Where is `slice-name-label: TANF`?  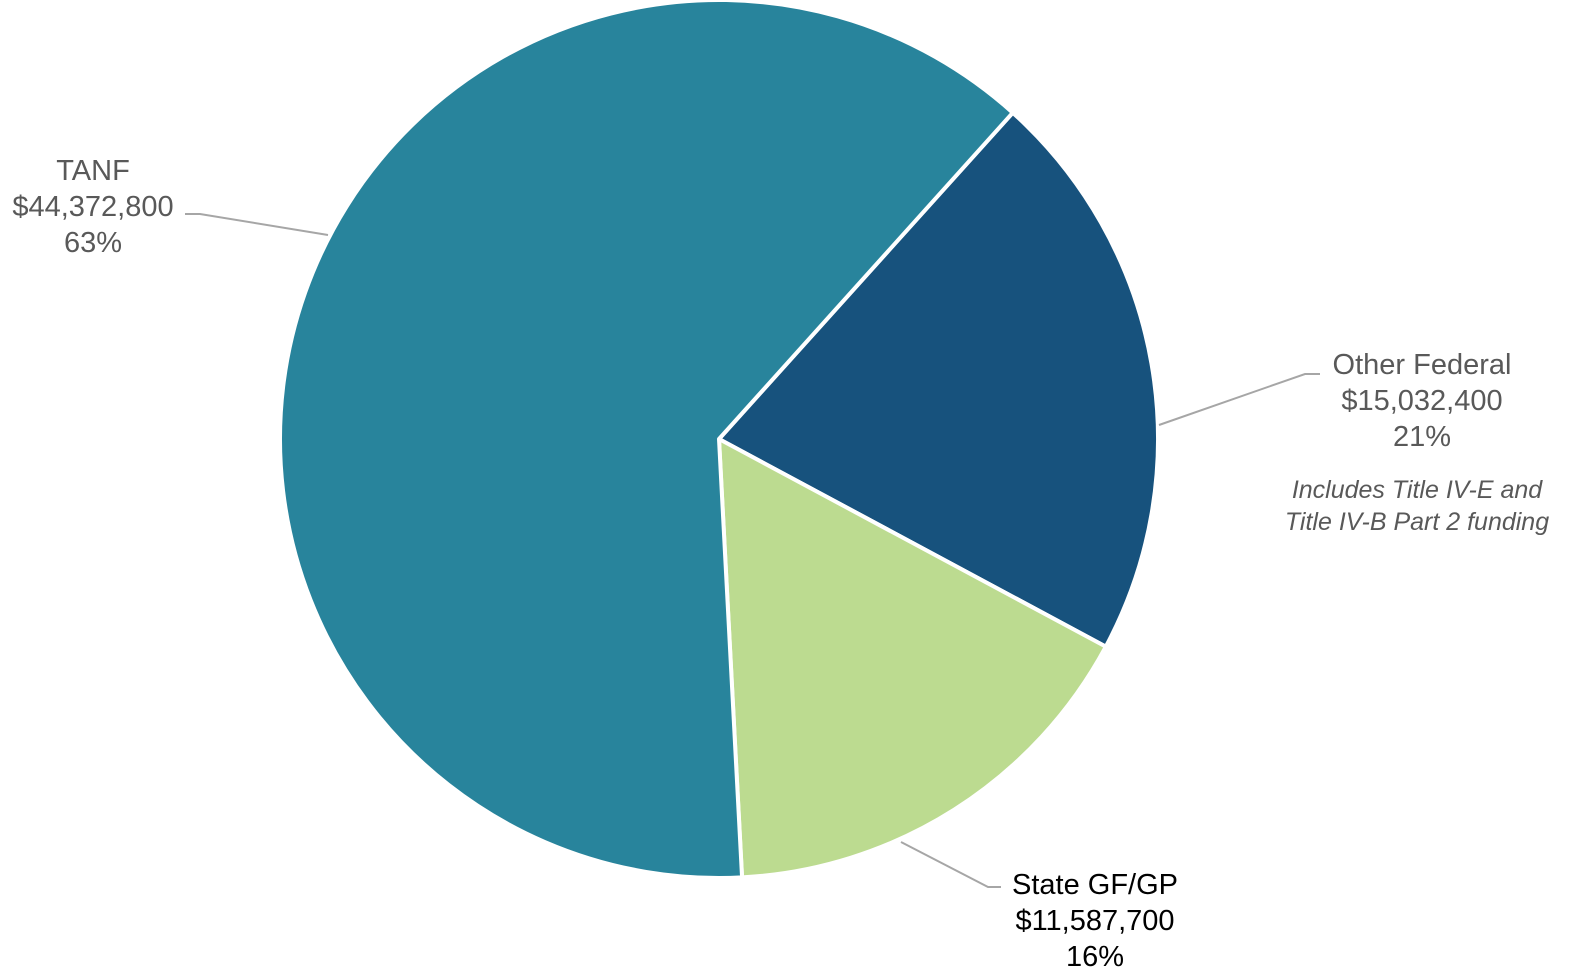 slice-name-label: TANF is located at coordinates (93, 171).